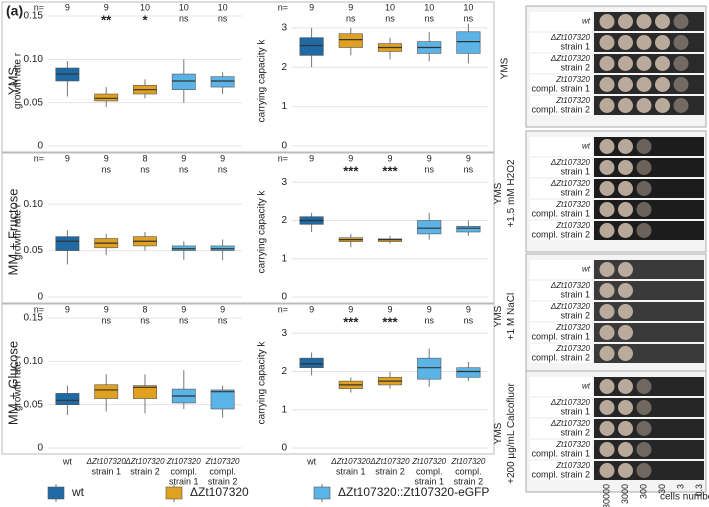 This screenshot has width=709, height=507. I want to click on x-tick-label: Zt107320, so click(467, 461).